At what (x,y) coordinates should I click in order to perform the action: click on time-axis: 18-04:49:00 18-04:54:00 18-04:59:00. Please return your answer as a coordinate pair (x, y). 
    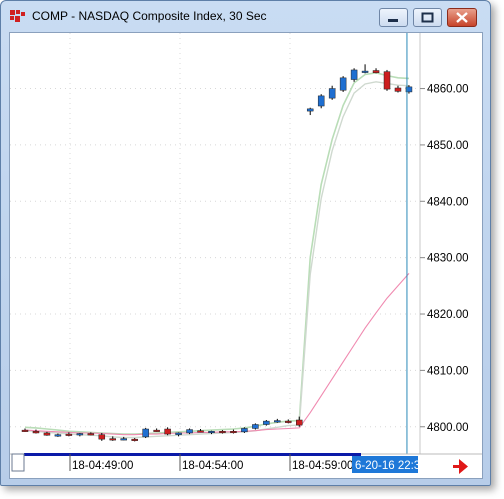
    Looking at the image, I should click on (211, 463).